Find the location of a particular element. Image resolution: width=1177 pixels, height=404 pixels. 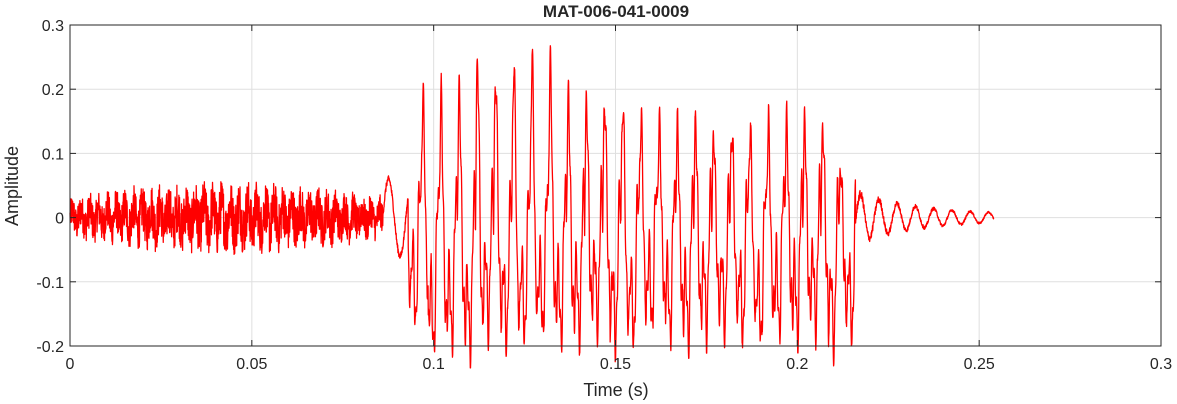

x-tick-label: 0 is located at coordinates (70, 364).